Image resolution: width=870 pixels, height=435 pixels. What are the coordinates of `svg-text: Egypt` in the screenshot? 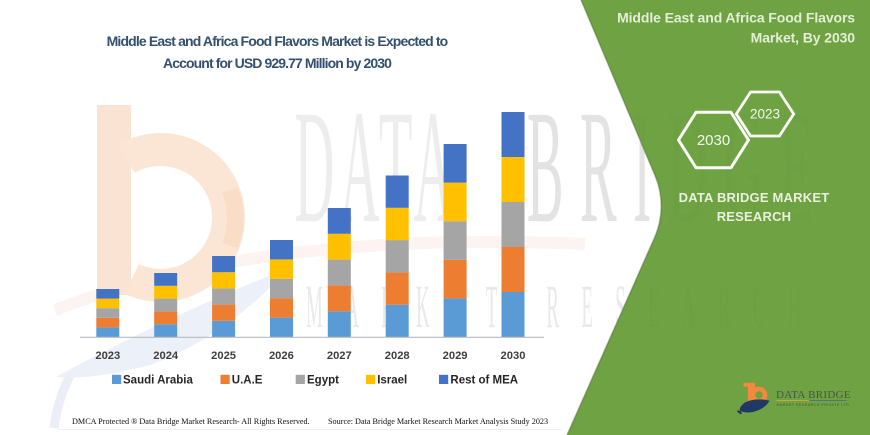 It's located at (323, 381).